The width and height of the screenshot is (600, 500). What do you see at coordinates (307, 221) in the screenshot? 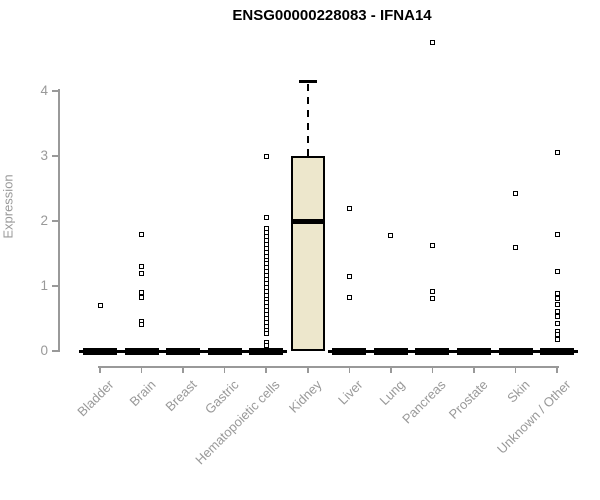
I see `median-line` at bounding box center [307, 221].